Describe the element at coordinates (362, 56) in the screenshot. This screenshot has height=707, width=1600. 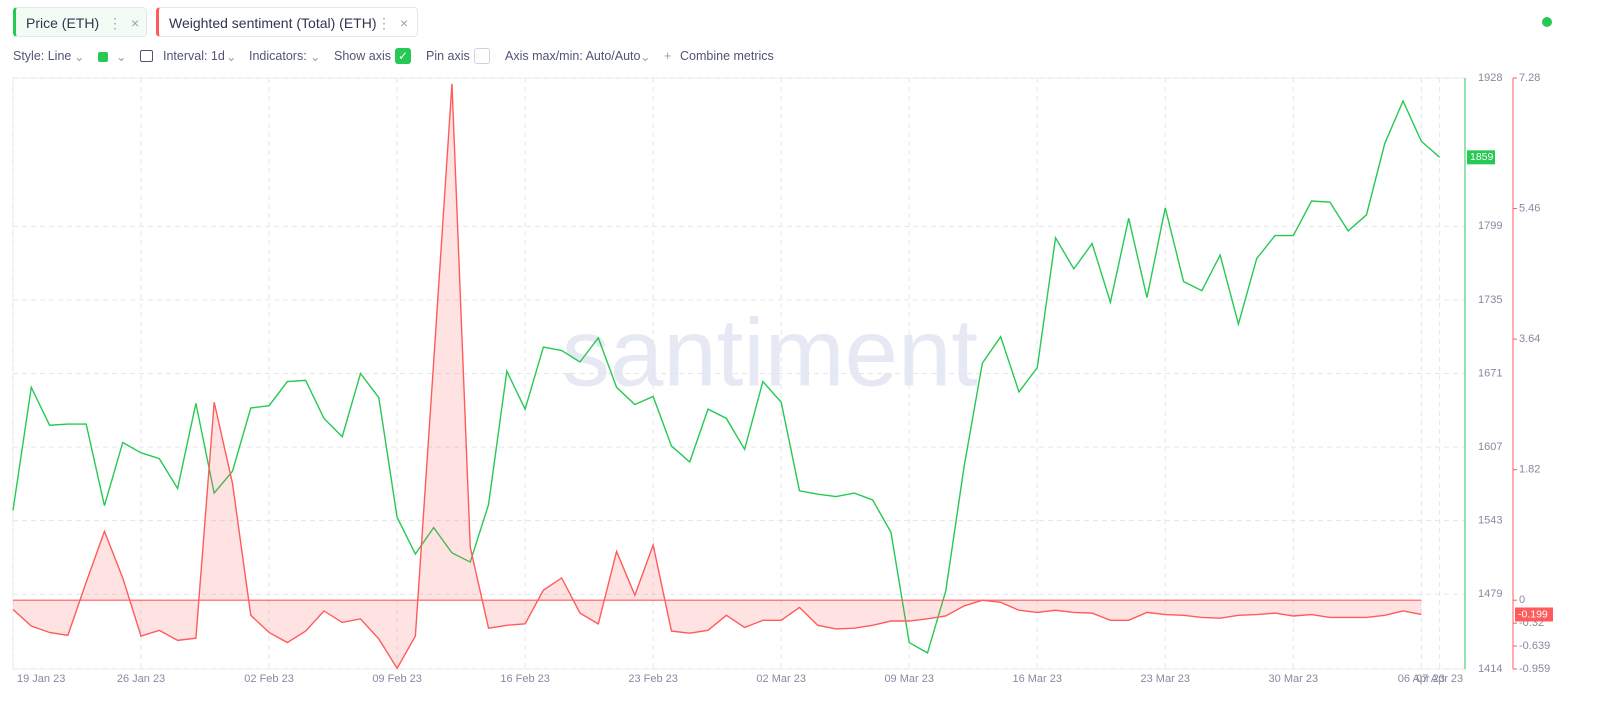
I see `show-axis-label: Show axis` at that location.